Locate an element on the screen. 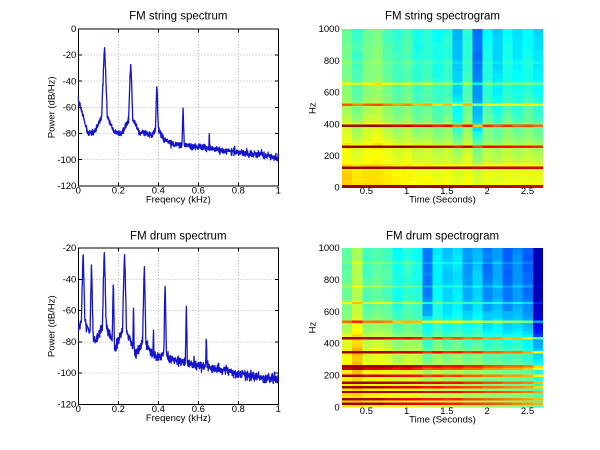 Image resolution: width=600 pixels, height=450 pixels. svg-text: FM string spectrogram is located at coordinates (442, 16).